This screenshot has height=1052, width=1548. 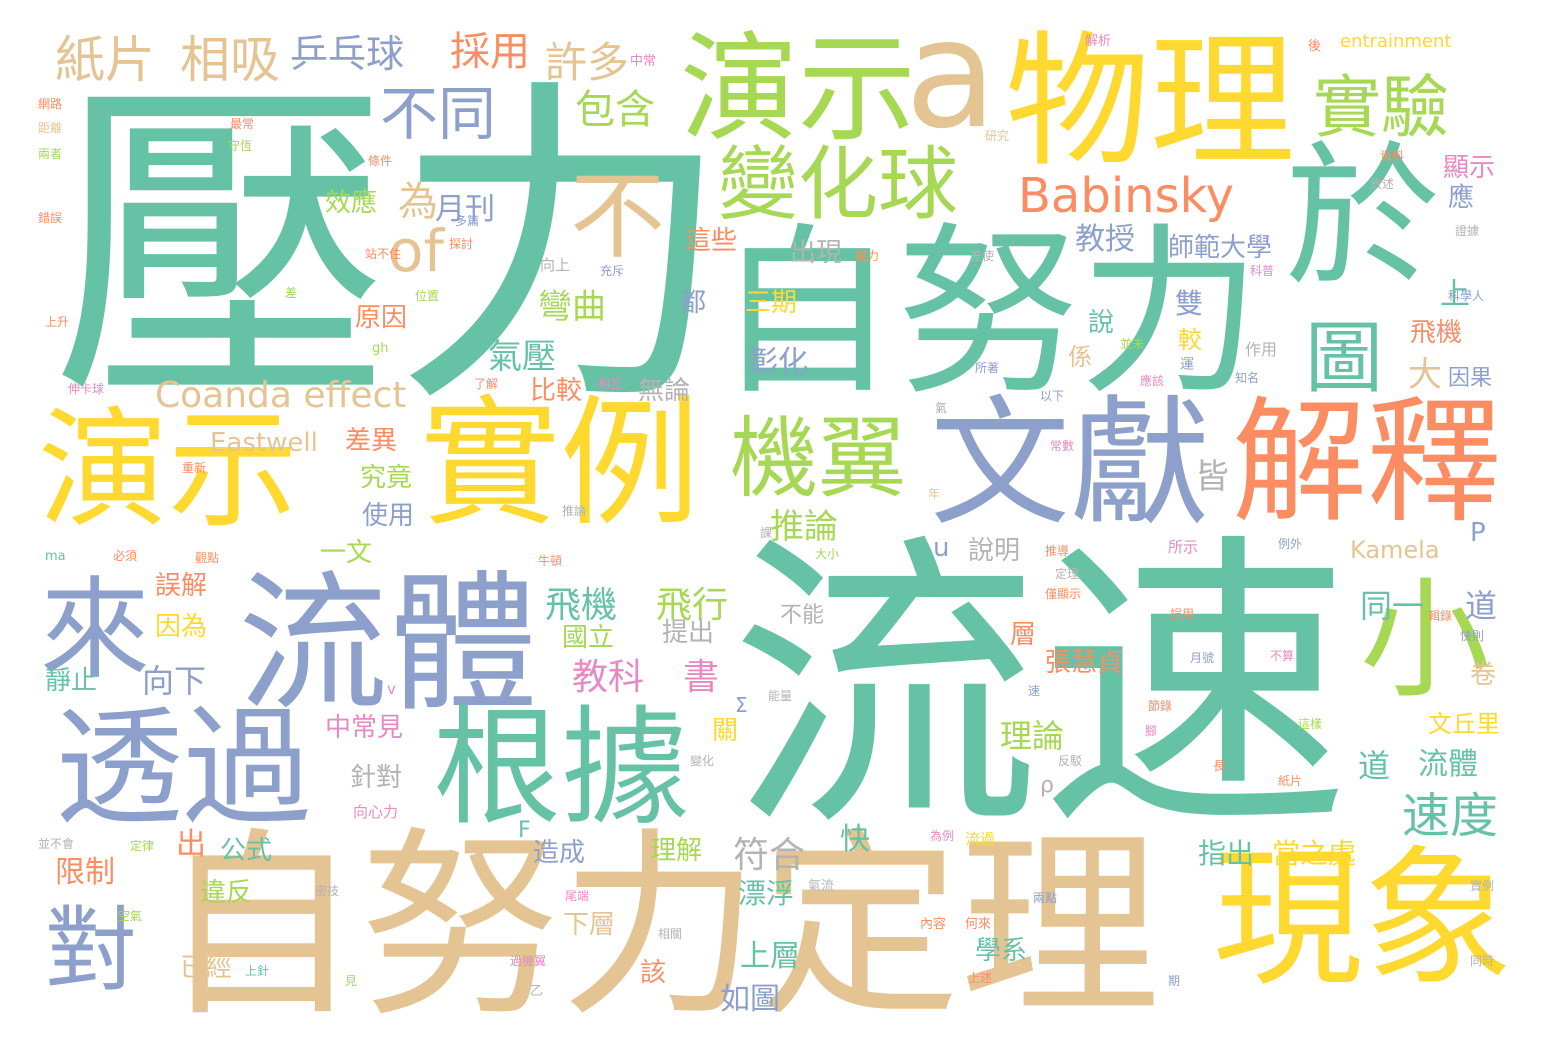 What do you see at coordinates (1482, 961) in the screenshot?
I see `word-tongshi: 同時` at bounding box center [1482, 961].